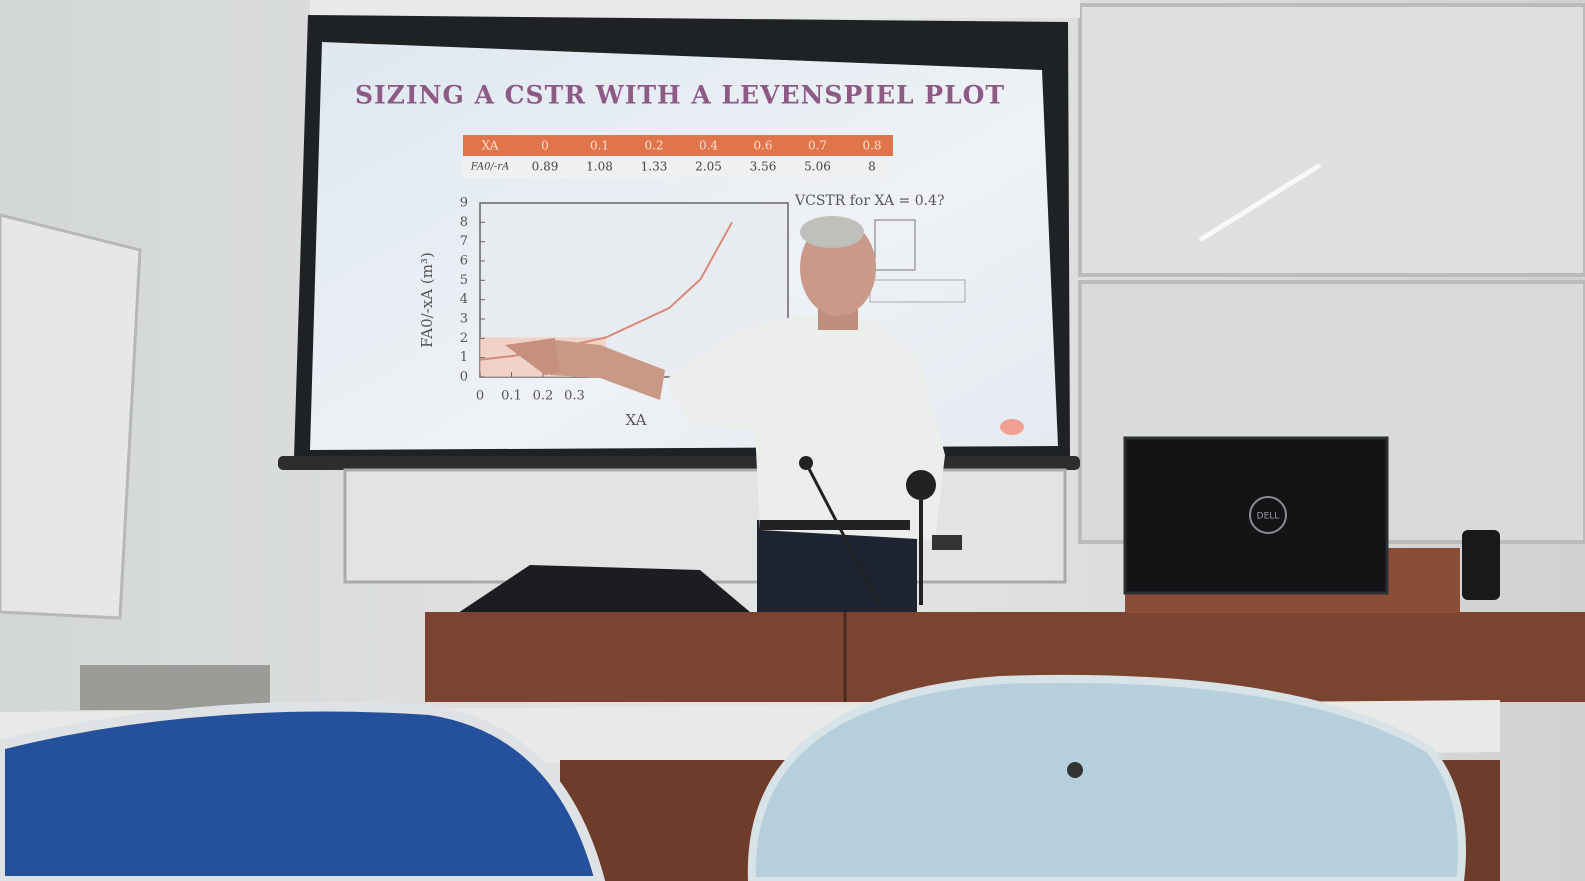 Image resolution: width=1585 pixels, height=881 pixels. I want to click on belt, so click(835, 525).